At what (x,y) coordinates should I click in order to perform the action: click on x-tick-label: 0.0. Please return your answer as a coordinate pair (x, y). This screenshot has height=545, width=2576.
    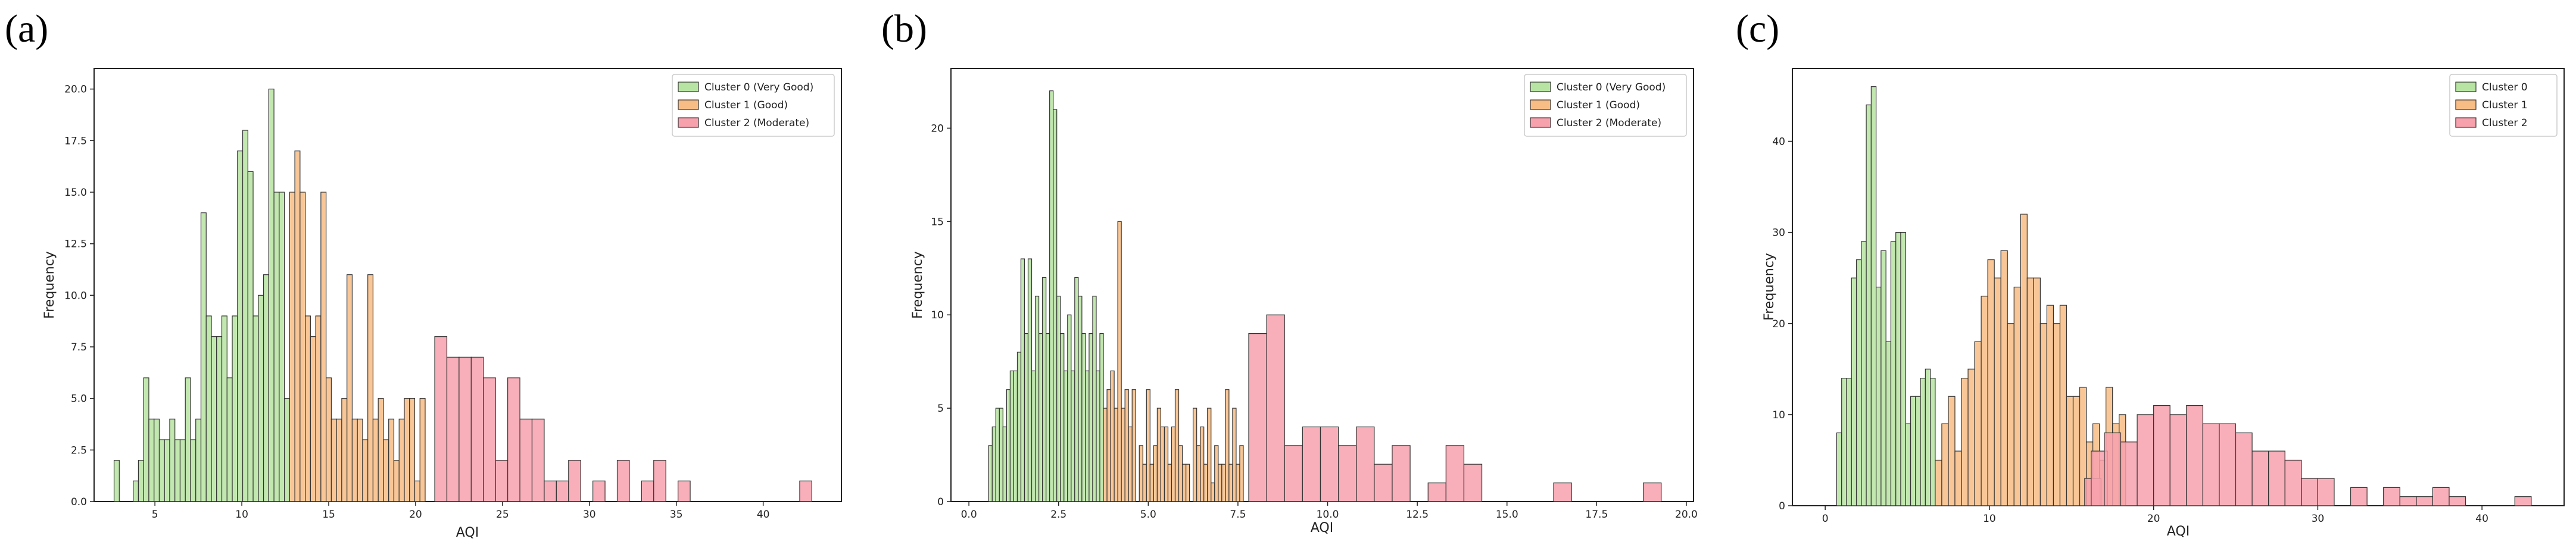
    Looking at the image, I should click on (969, 515).